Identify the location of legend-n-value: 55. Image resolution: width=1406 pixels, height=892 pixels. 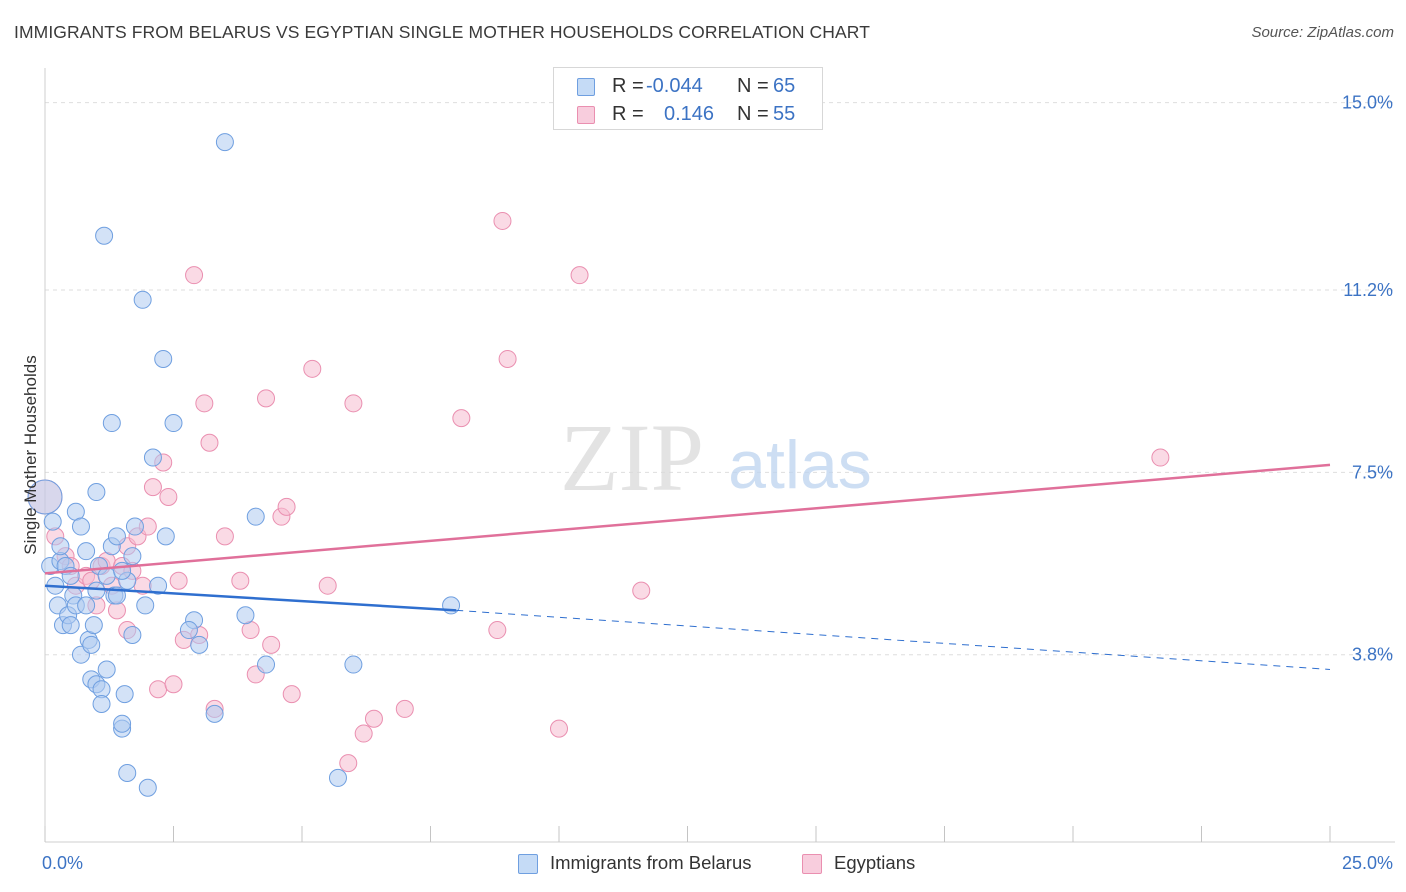
(784, 114).